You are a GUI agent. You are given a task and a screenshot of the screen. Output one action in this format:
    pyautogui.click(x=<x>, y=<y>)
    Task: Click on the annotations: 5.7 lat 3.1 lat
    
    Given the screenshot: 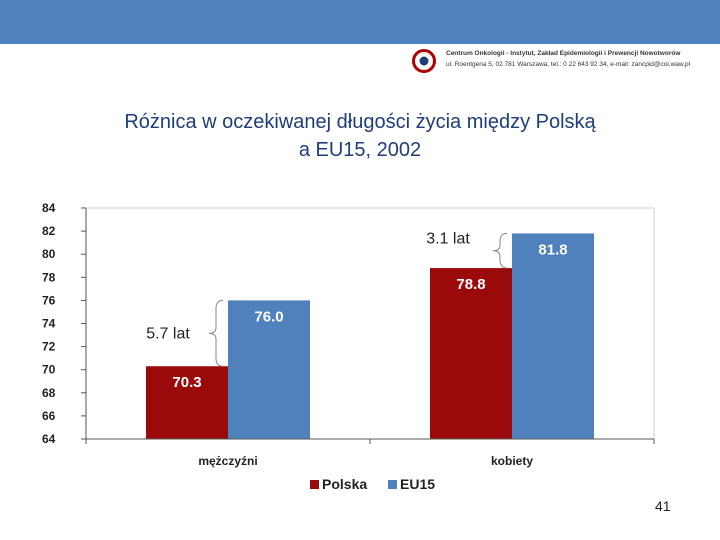 What is the action you would take?
    pyautogui.click(x=327, y=298)
    